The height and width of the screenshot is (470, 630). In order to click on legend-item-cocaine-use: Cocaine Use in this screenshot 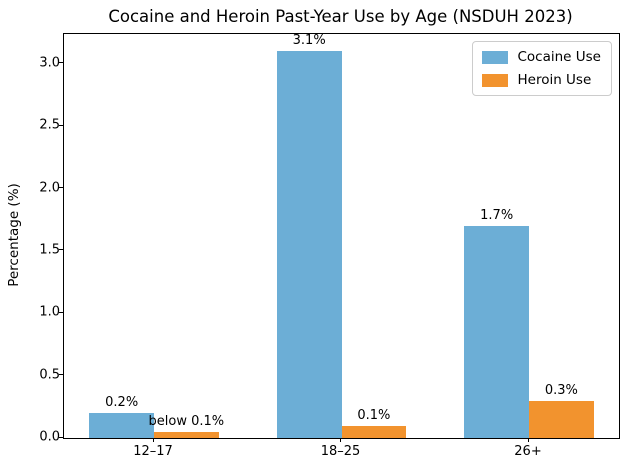, I will do `click(541, 57)`.